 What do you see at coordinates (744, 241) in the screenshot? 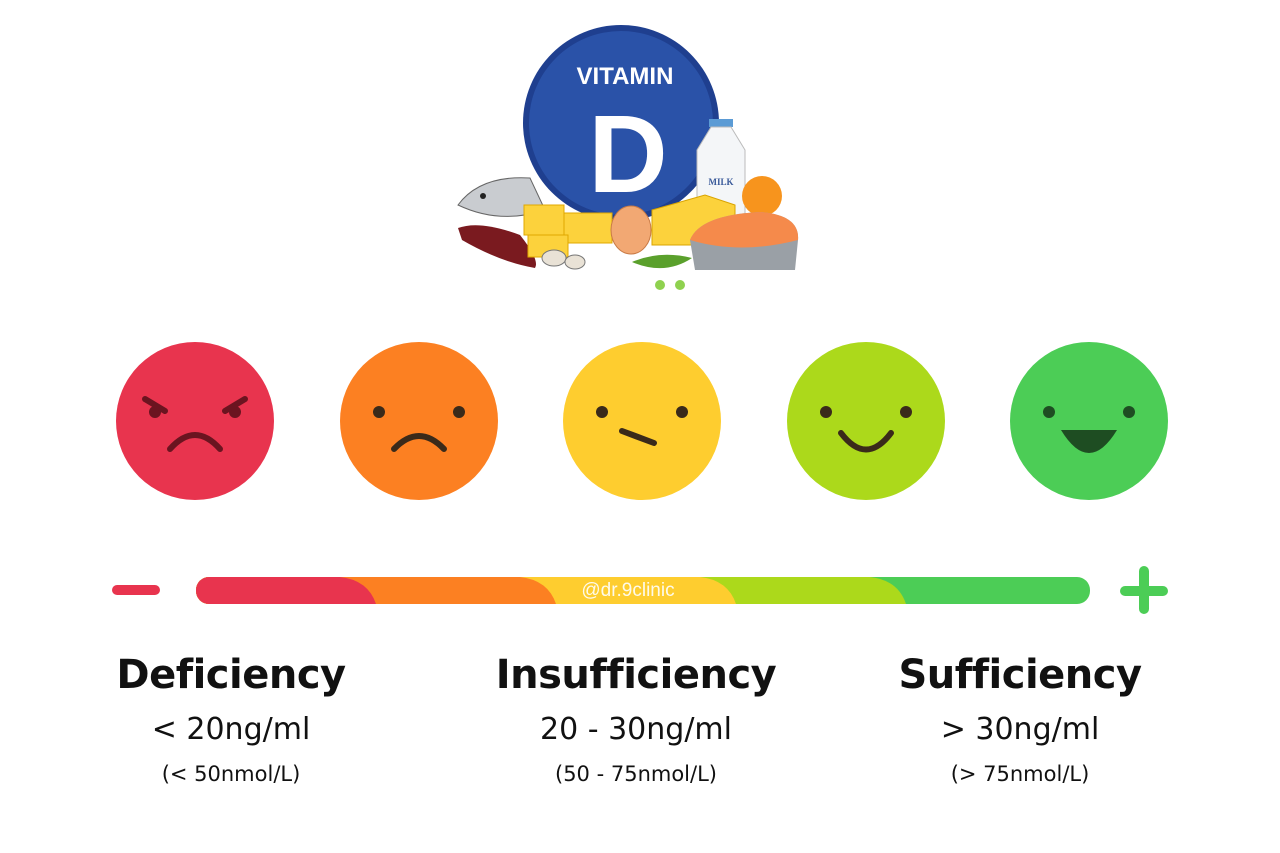
I see `salmon-icon` at bounding box center [744, 241].